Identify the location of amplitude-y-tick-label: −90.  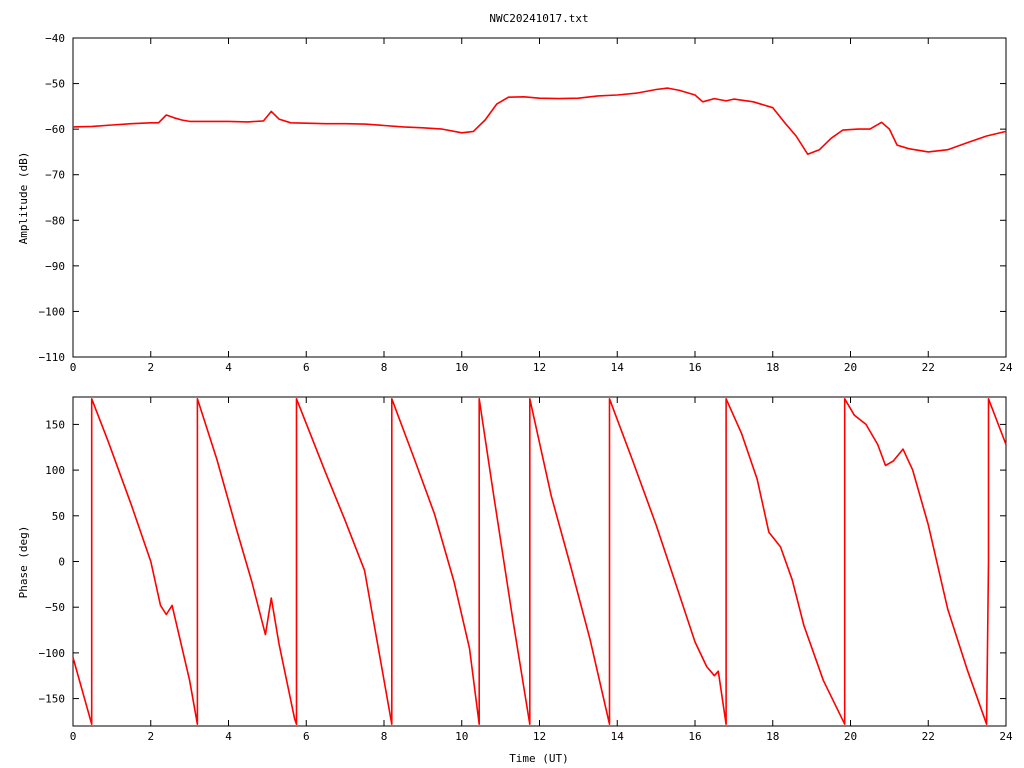
(55, 266).